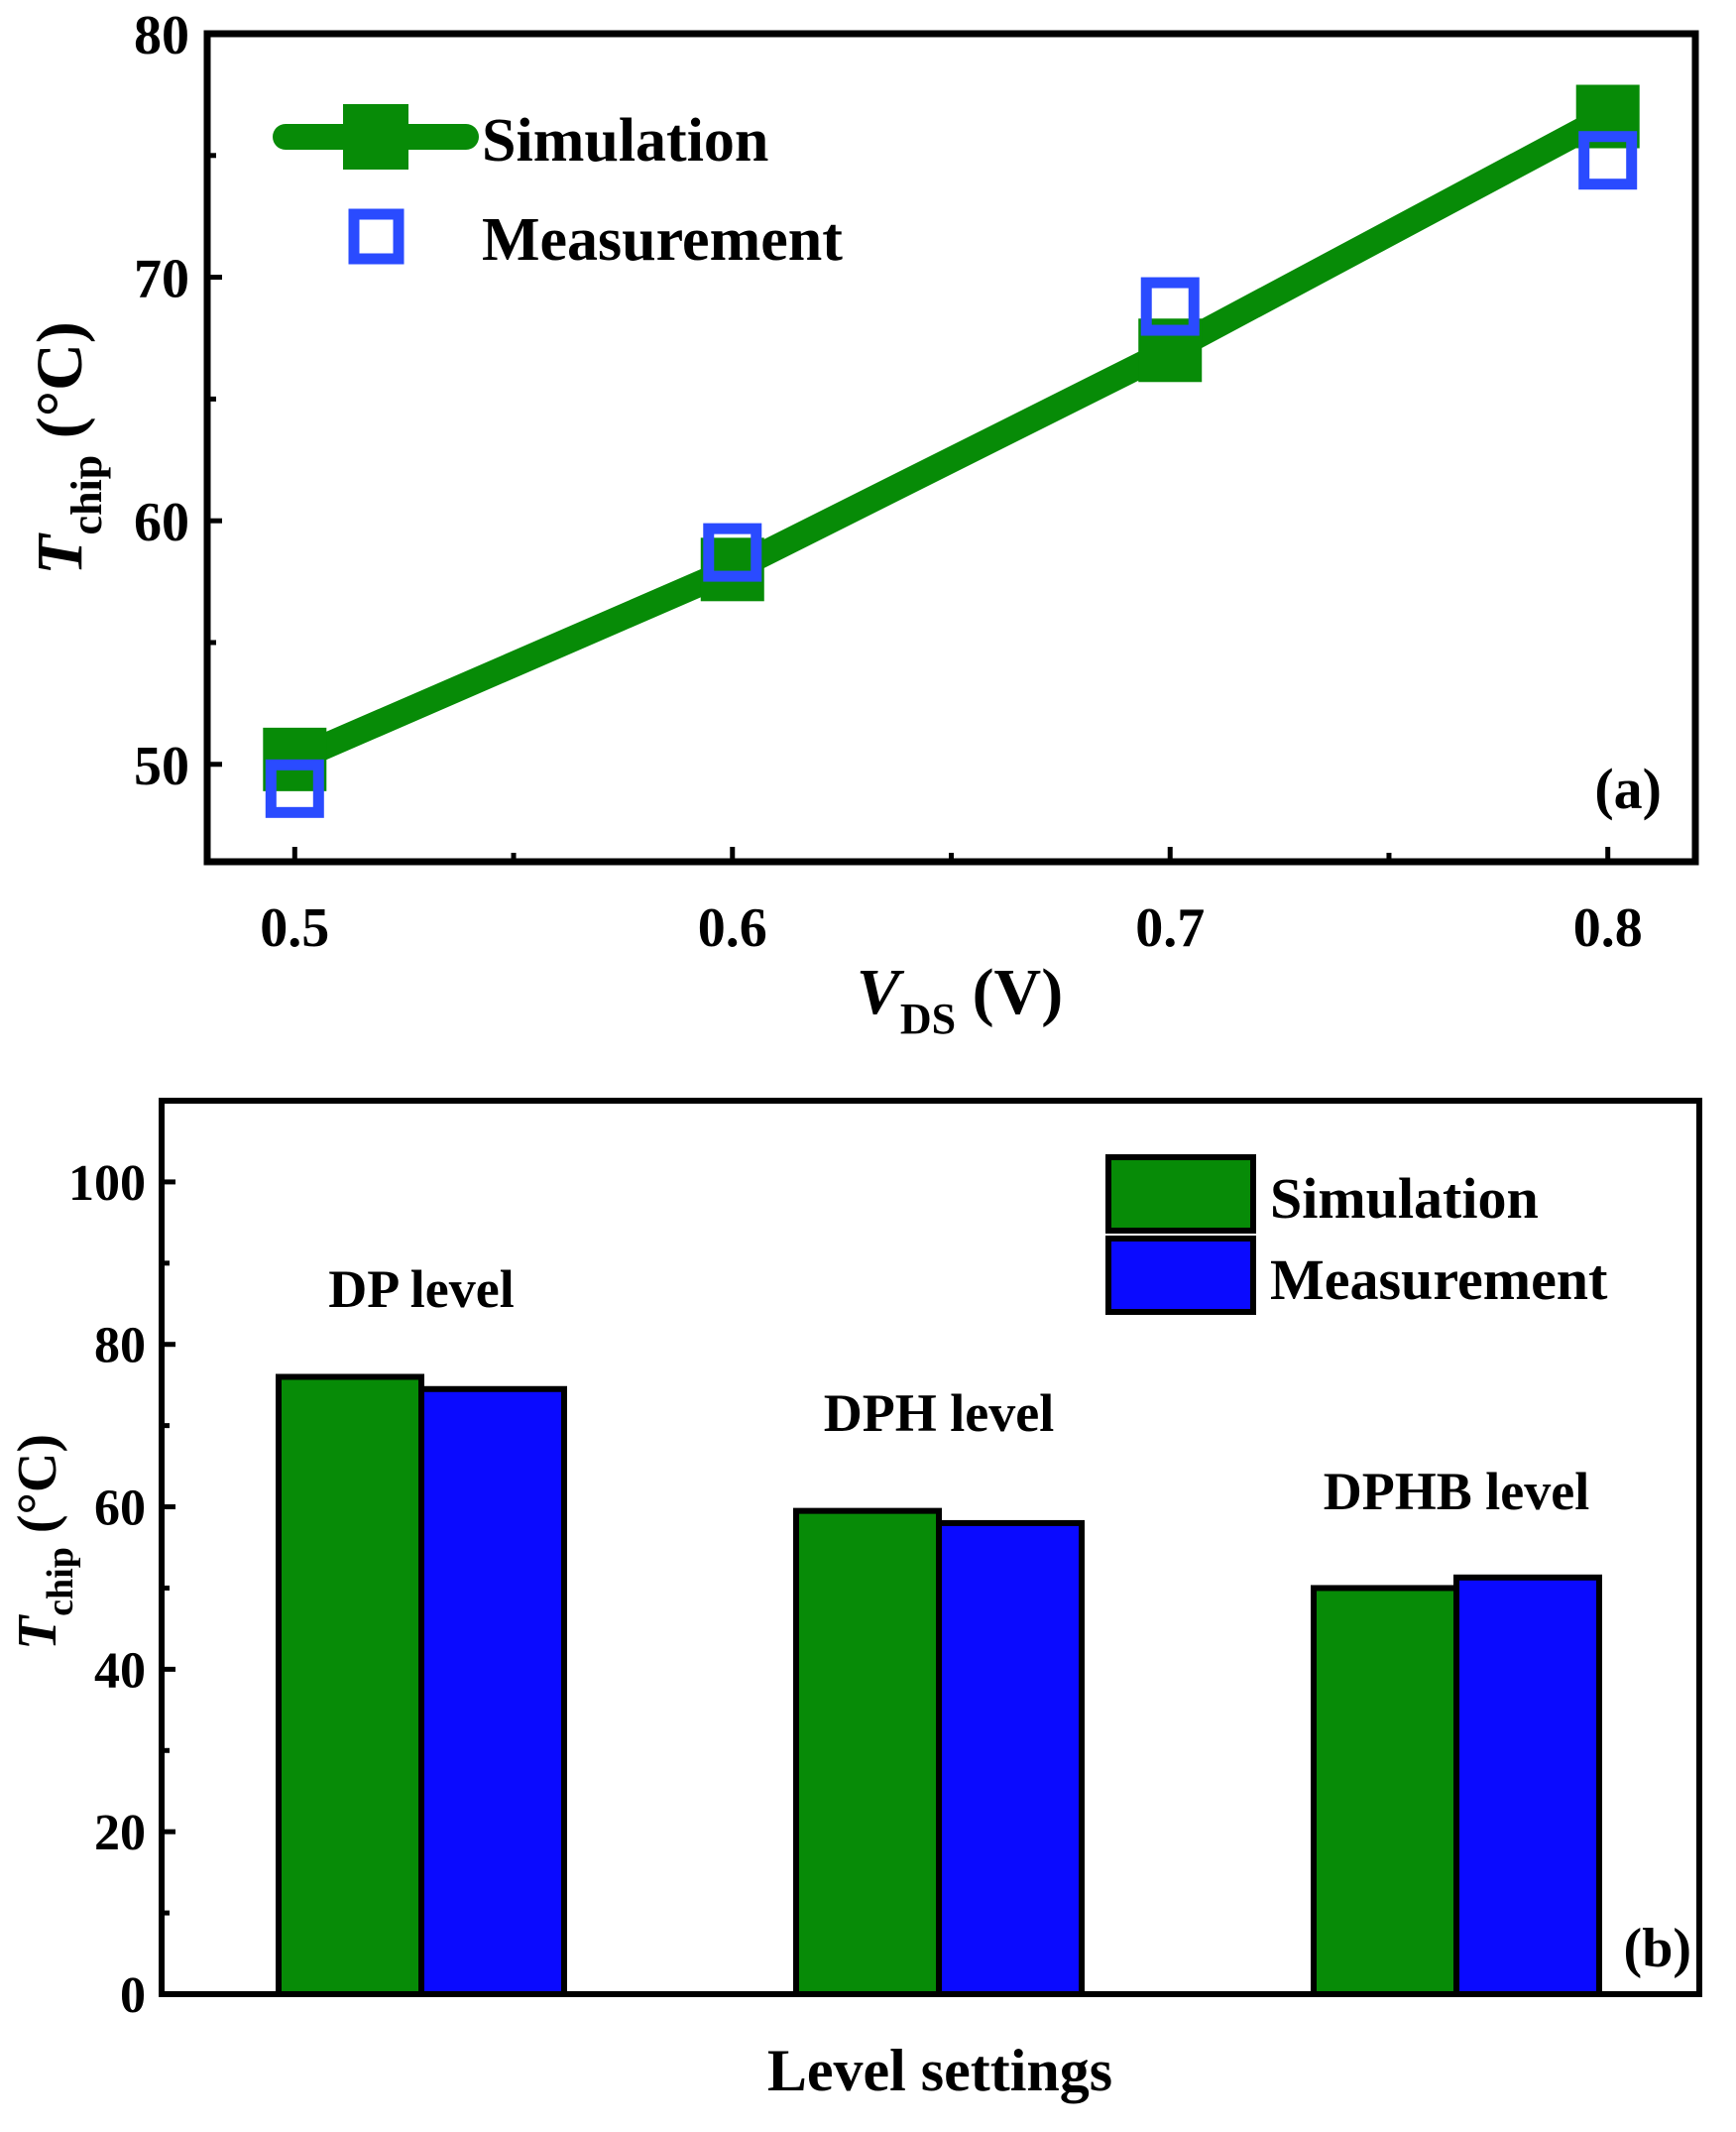 Image resolution: width=1736 pixels, height=2132 pixels. Describe the element at coordinates (881, 992) in the screenshot. I see `x-axis-label-a-main: V` at that location.